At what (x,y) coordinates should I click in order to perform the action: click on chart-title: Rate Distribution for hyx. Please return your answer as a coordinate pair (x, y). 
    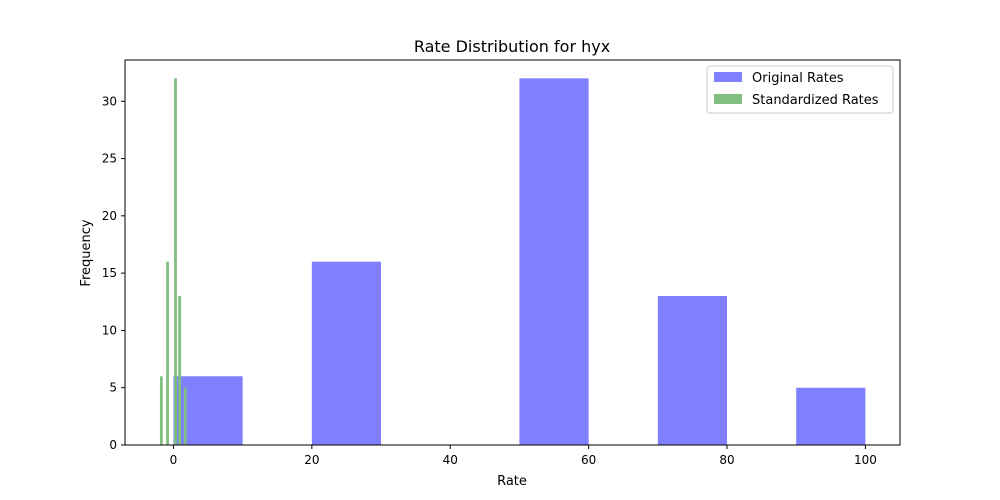
    Looking at the image, I should click on (512, 46).